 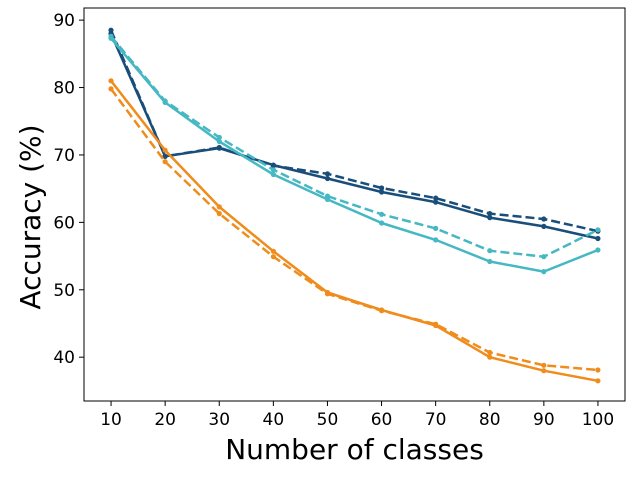 What do you see at coordinates (64, 223) in the screenshot?
I see `y-tick-label: 60` at bounding box center [64, 223].